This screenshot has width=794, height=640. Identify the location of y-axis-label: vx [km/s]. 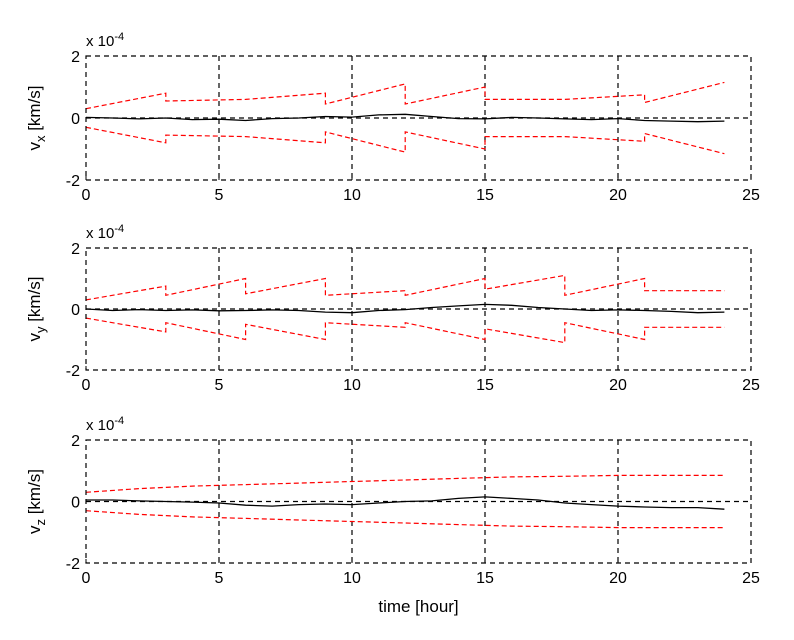
(36, 117).